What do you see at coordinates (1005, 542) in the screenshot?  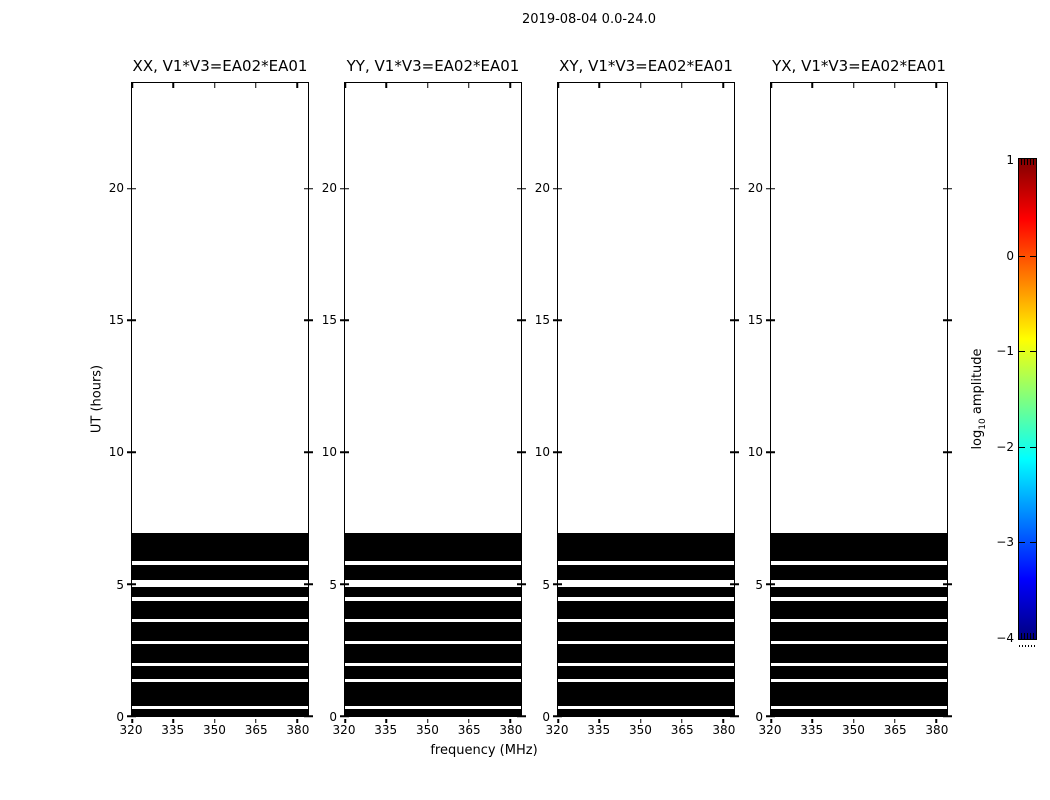 I see `colorbar-tick-label: −3` at bounding box center [1005, 542].